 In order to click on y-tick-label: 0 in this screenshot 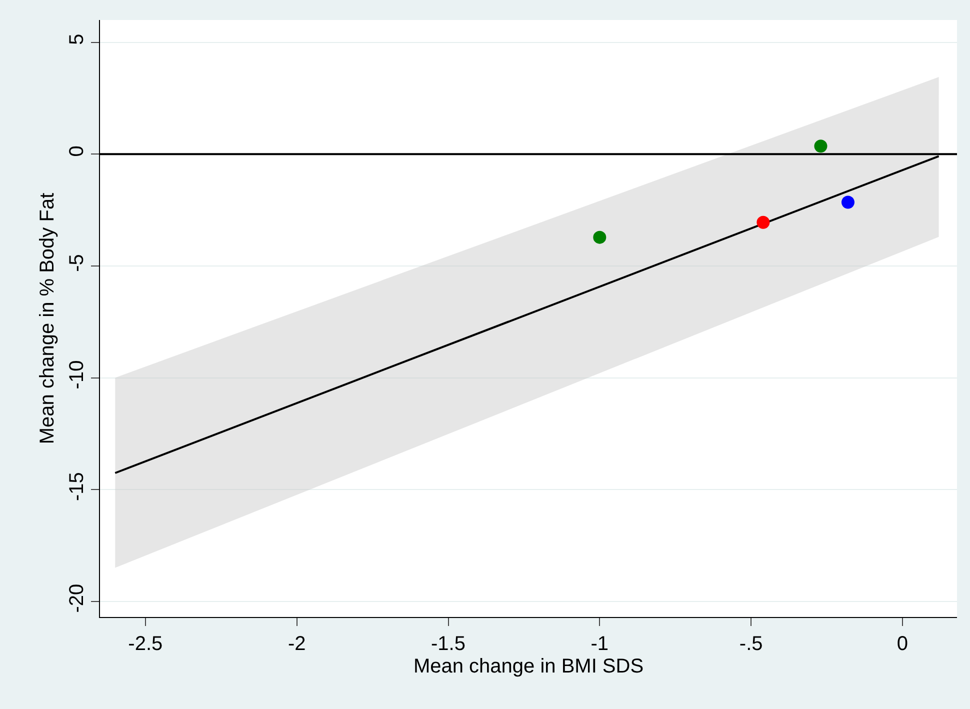, I will do `click(77, 151)`.